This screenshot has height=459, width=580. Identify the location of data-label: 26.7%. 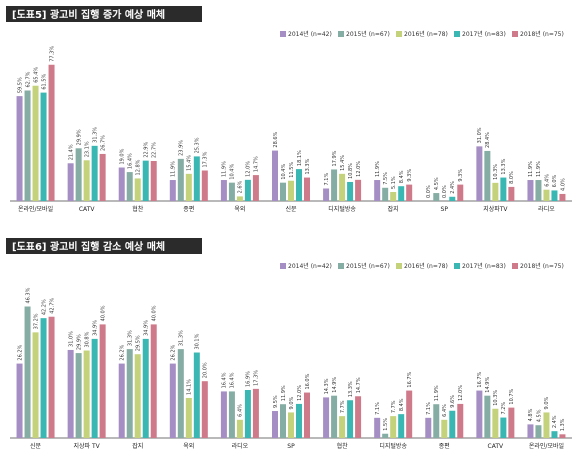
(103, 143).